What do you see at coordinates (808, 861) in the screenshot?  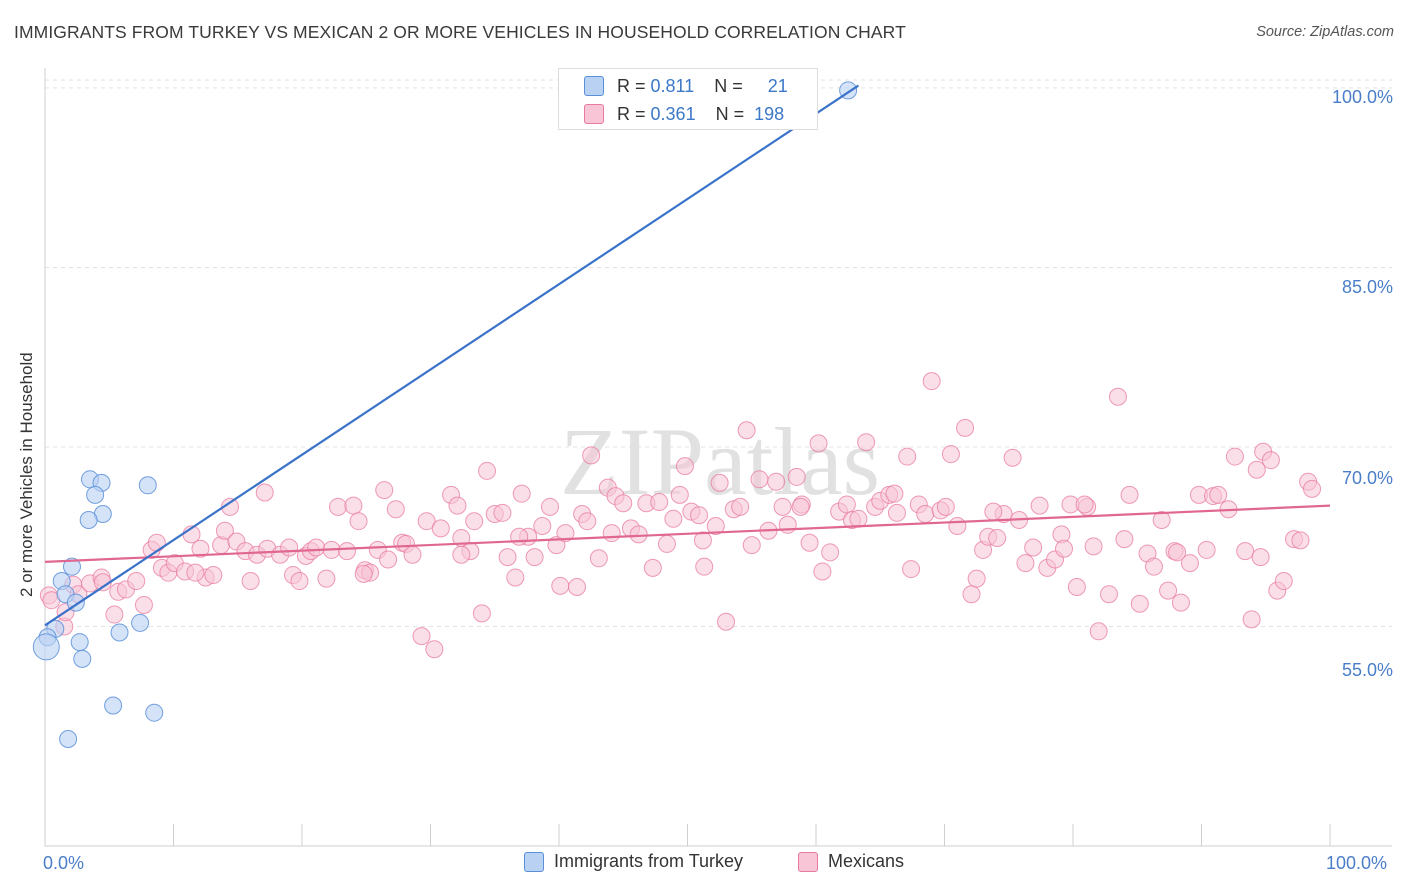 I see `mexicans-legend-swatch` at bounding box center [808, 861].